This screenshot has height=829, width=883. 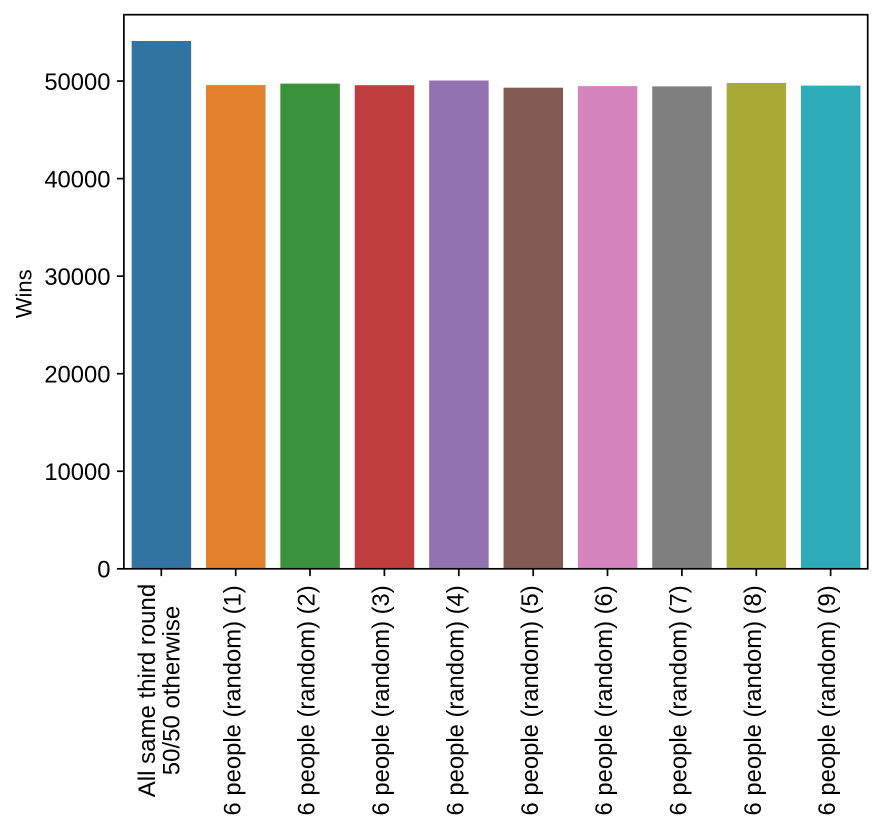 What do you see at coordinates (455, 700) in the screenshot?
I see `svg-text: 6 people (random) (4)` at bounding box center [455, 700].